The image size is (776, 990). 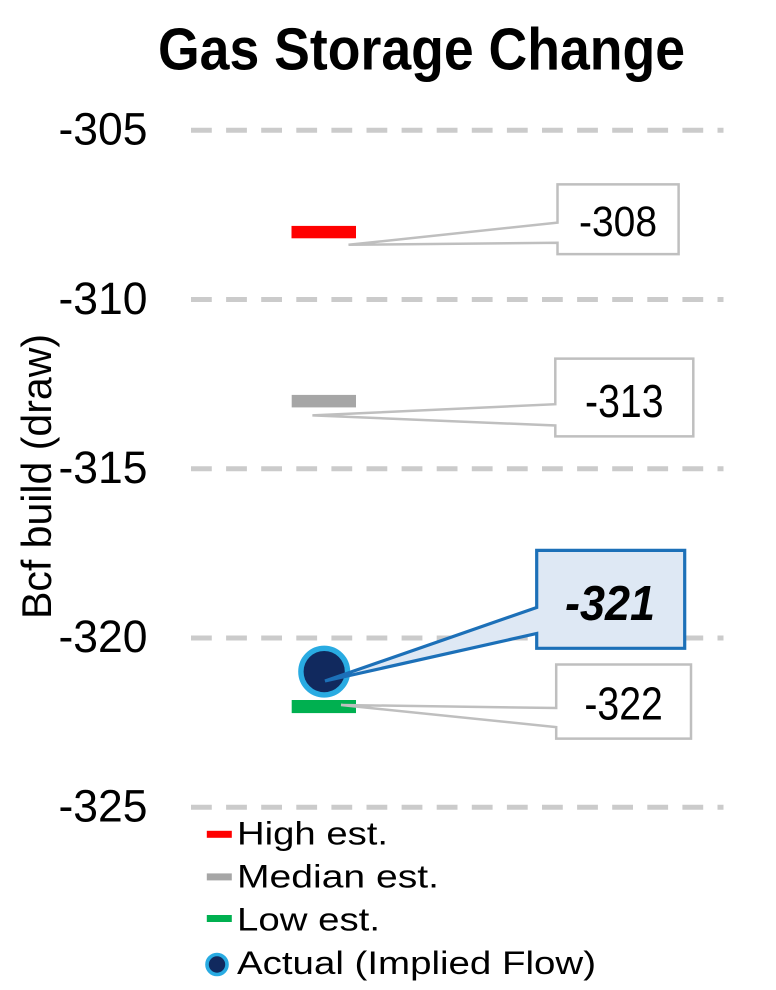 What do you see at coordinates (610, 604) in the screenshot?
I see `svg-text: -321` at bounding box center [610, 604].